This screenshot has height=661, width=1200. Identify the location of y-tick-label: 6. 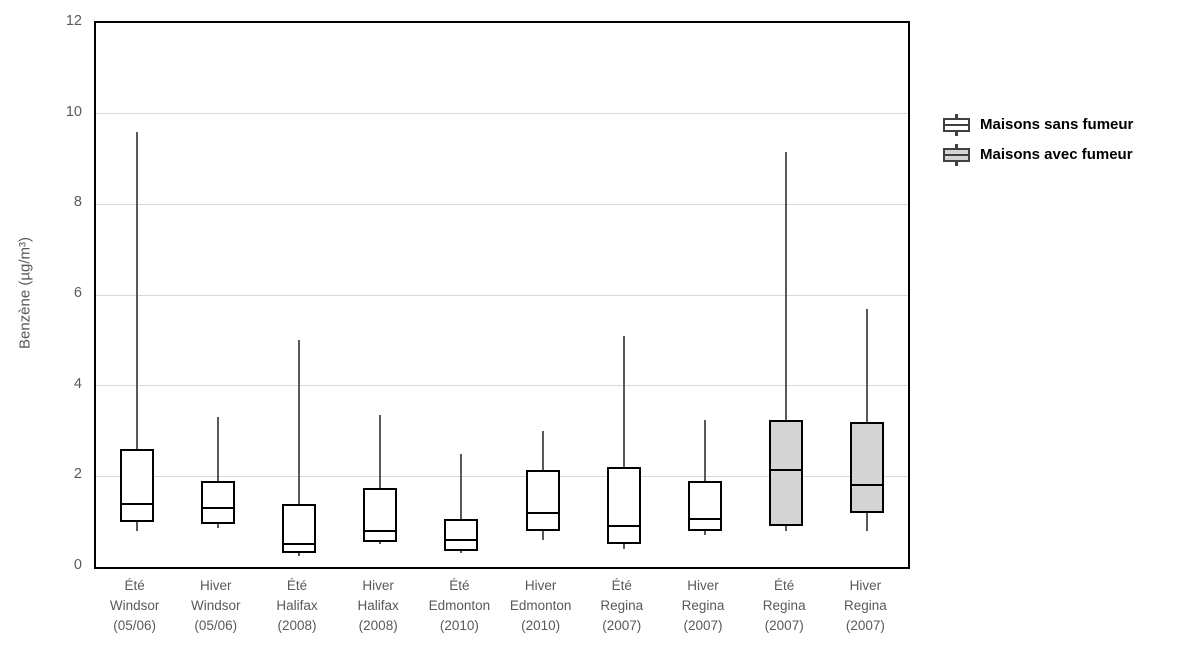
(77, 293).